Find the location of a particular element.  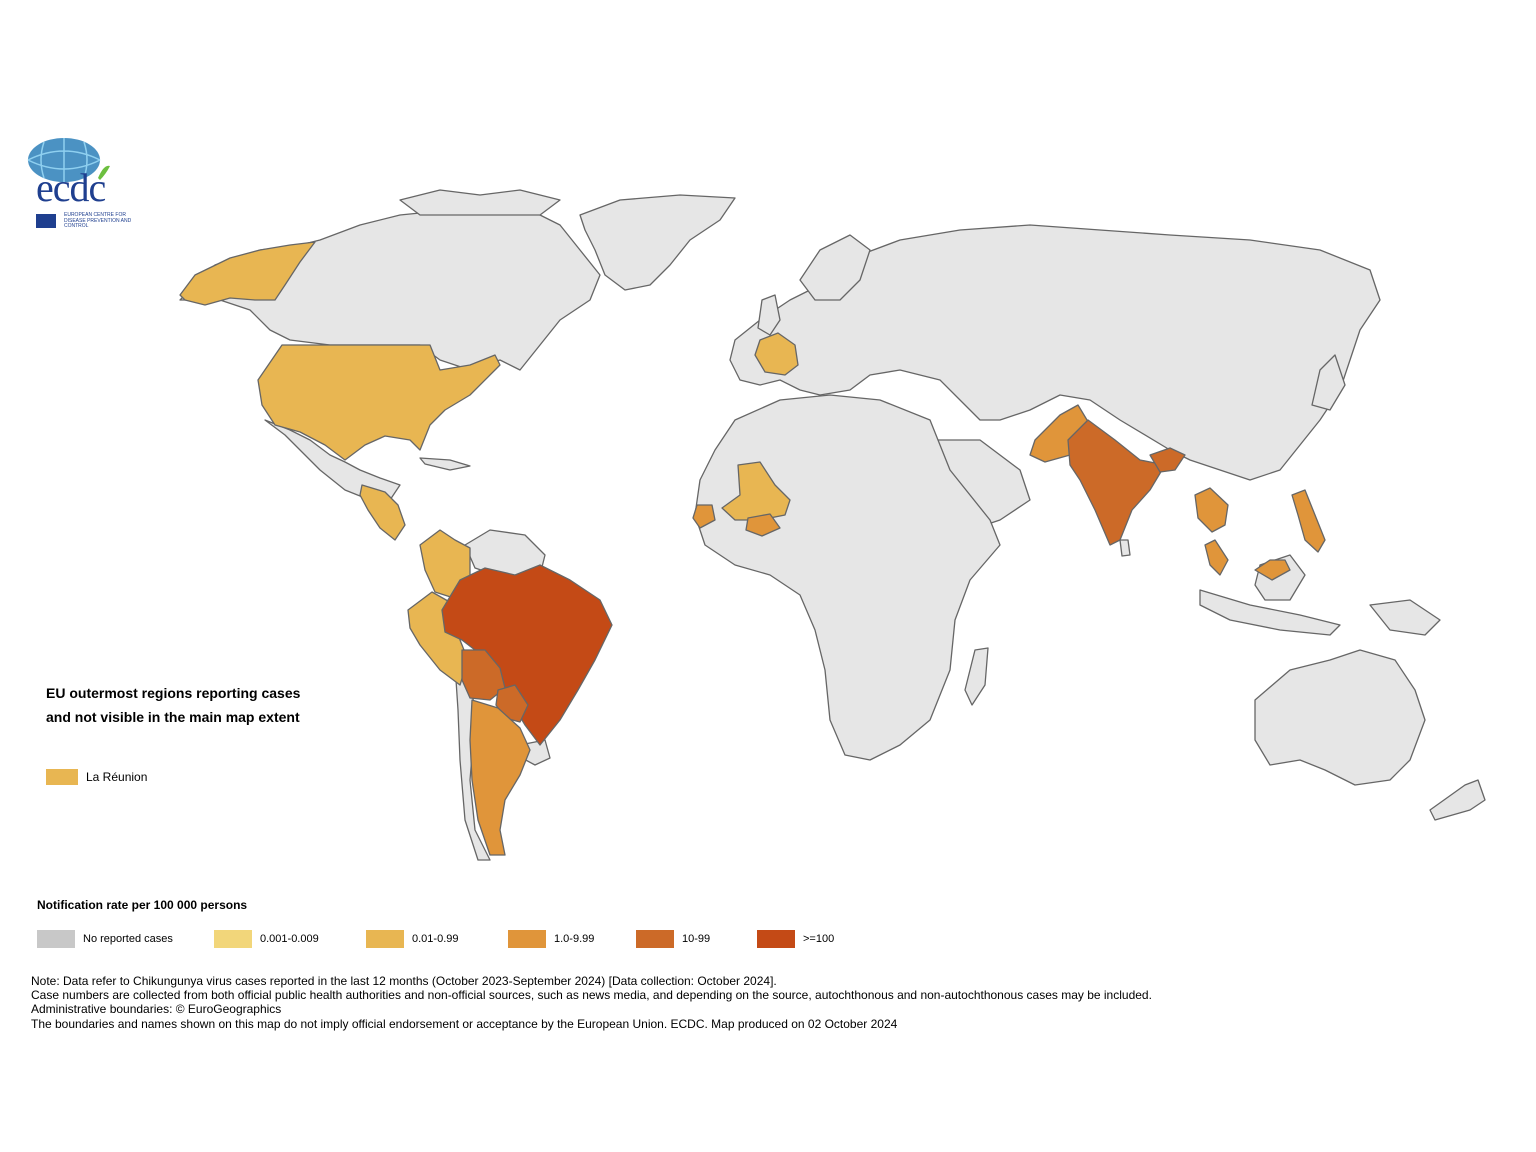

sri-lanka is located at coordinates (1125, 548).